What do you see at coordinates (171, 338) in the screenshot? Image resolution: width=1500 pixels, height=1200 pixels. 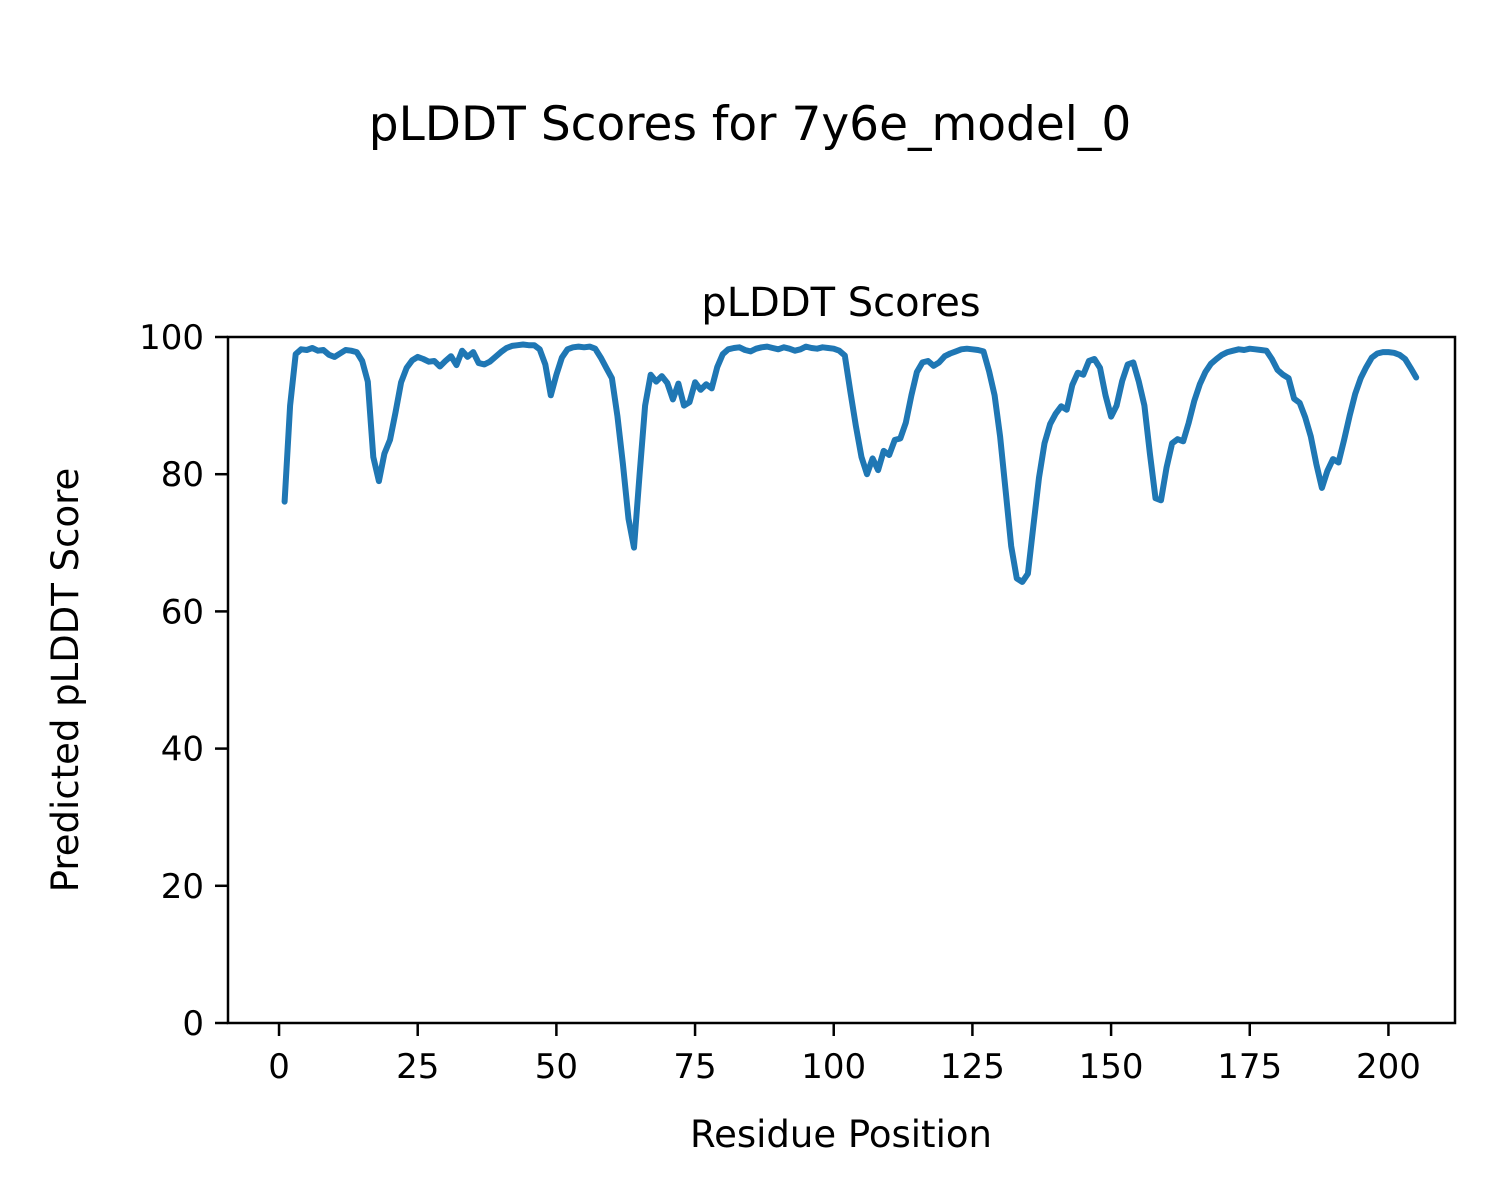 I see `y-tick-label: 100` at bounding box center [171, 338].